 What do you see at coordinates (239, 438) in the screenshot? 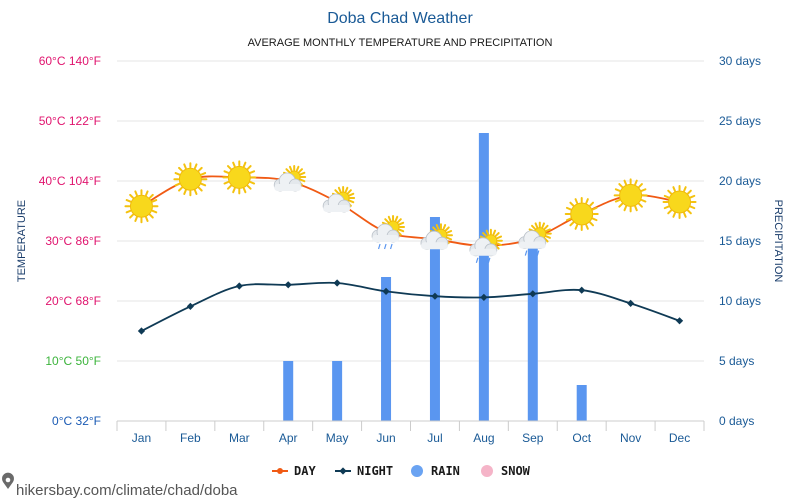
I see `x-tick-label: Mar` at bounding box center [239, 438].